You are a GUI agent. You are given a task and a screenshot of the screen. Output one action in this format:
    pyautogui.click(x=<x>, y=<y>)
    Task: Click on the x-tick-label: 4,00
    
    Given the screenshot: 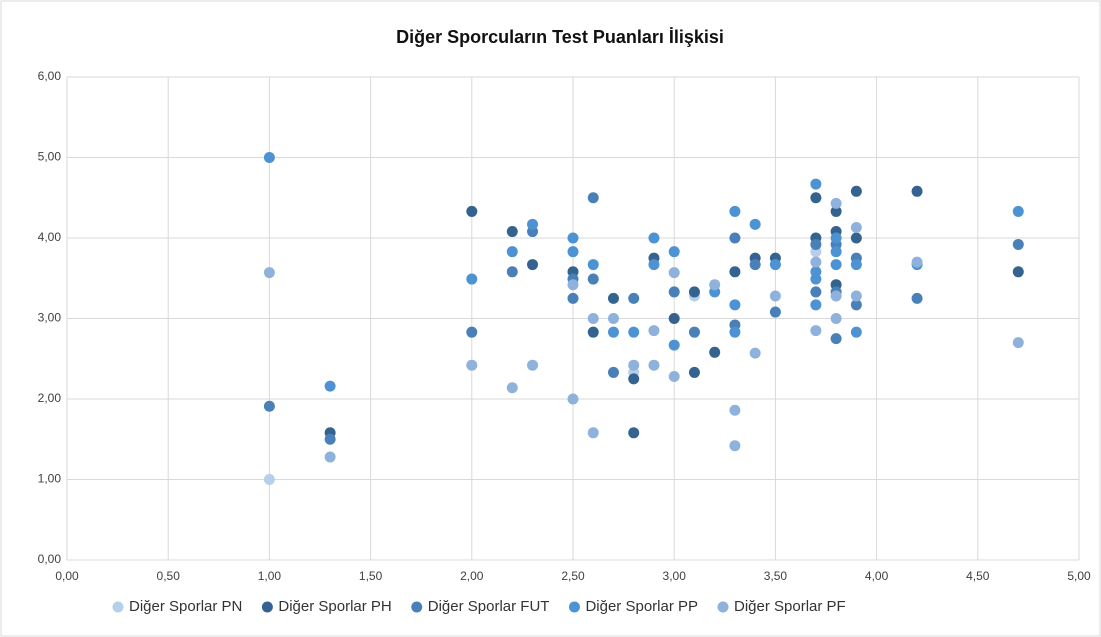 What is the action you would take?
    pyautogui.click(x=877, y=576)
    